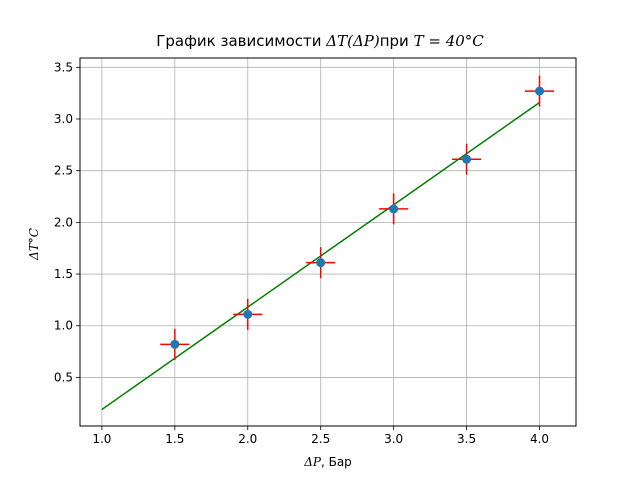 The image size is (640, 480). I want to click on y-tick-label: 1.5, so click(63, 274).